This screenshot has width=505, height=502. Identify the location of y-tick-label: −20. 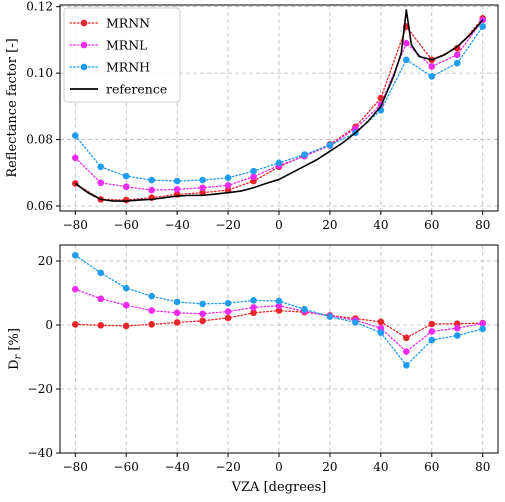
(40, 389).